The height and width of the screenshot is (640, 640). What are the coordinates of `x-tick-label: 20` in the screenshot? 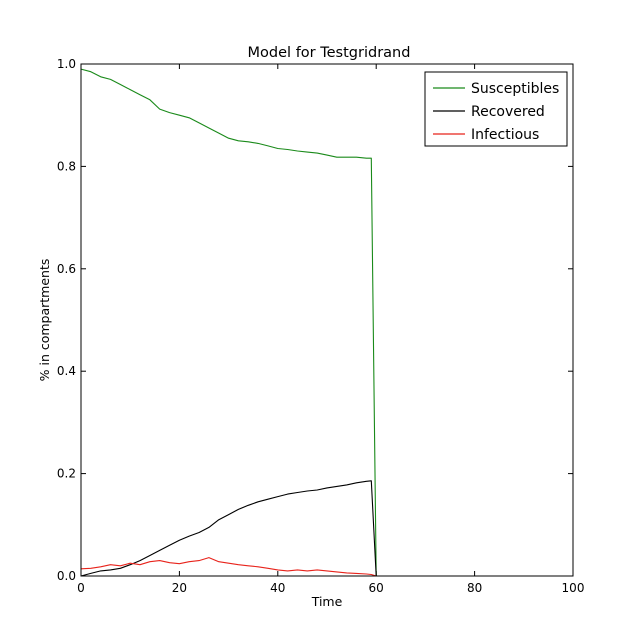 It's located at (179, 588).